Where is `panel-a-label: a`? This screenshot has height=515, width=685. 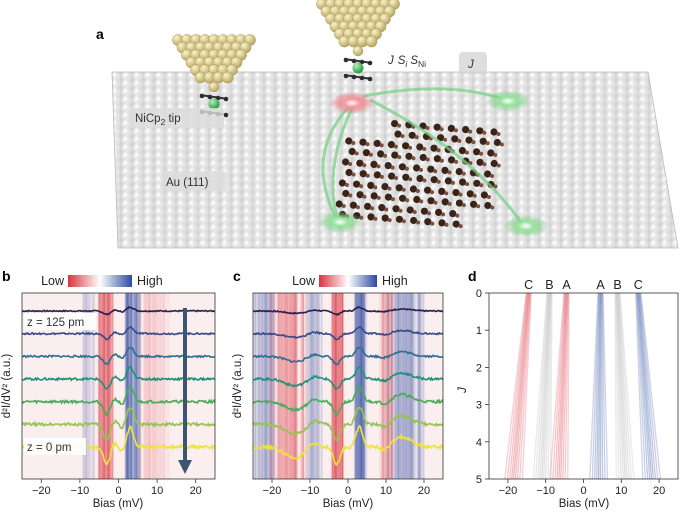
panel-a-label: a is located at coordinates (100, 34).